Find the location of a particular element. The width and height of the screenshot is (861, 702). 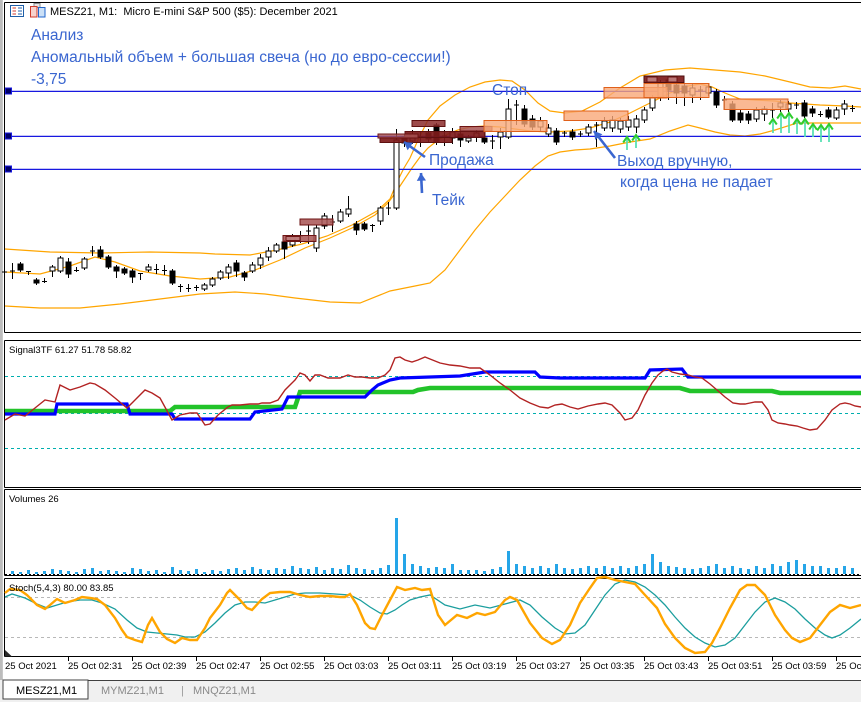

svg-text: 25 Oct 03:27 is located at coordinates (543, 666).